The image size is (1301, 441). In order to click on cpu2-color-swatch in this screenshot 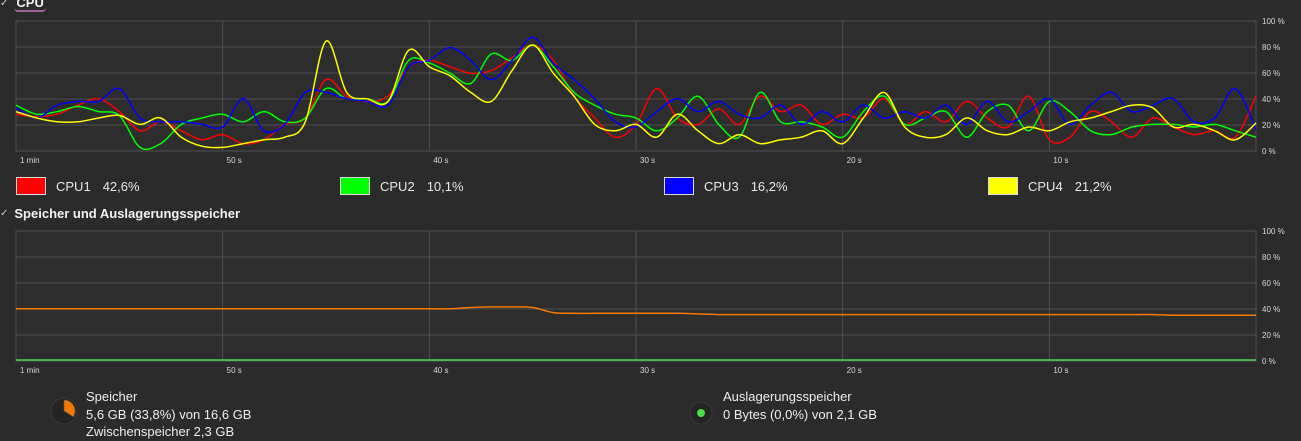, I will do `click(355, 186)`.